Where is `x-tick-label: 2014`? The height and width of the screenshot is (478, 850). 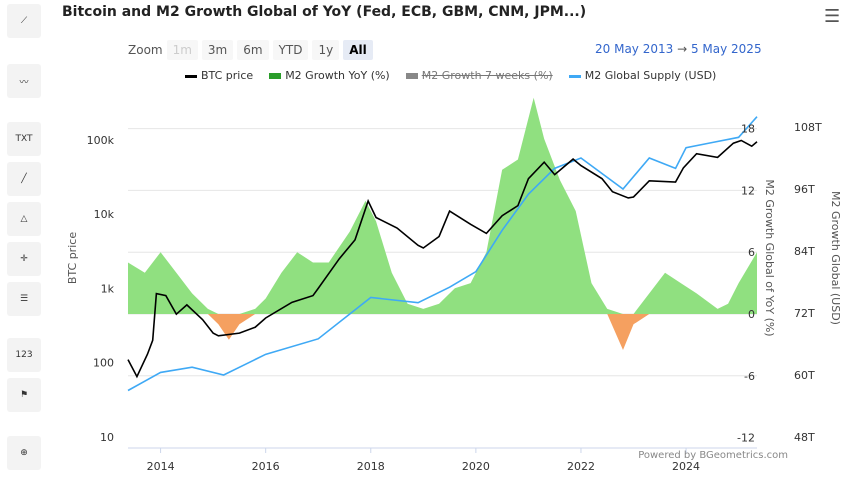
x-tick-label: 2014 is located at coordinates (161, 466).